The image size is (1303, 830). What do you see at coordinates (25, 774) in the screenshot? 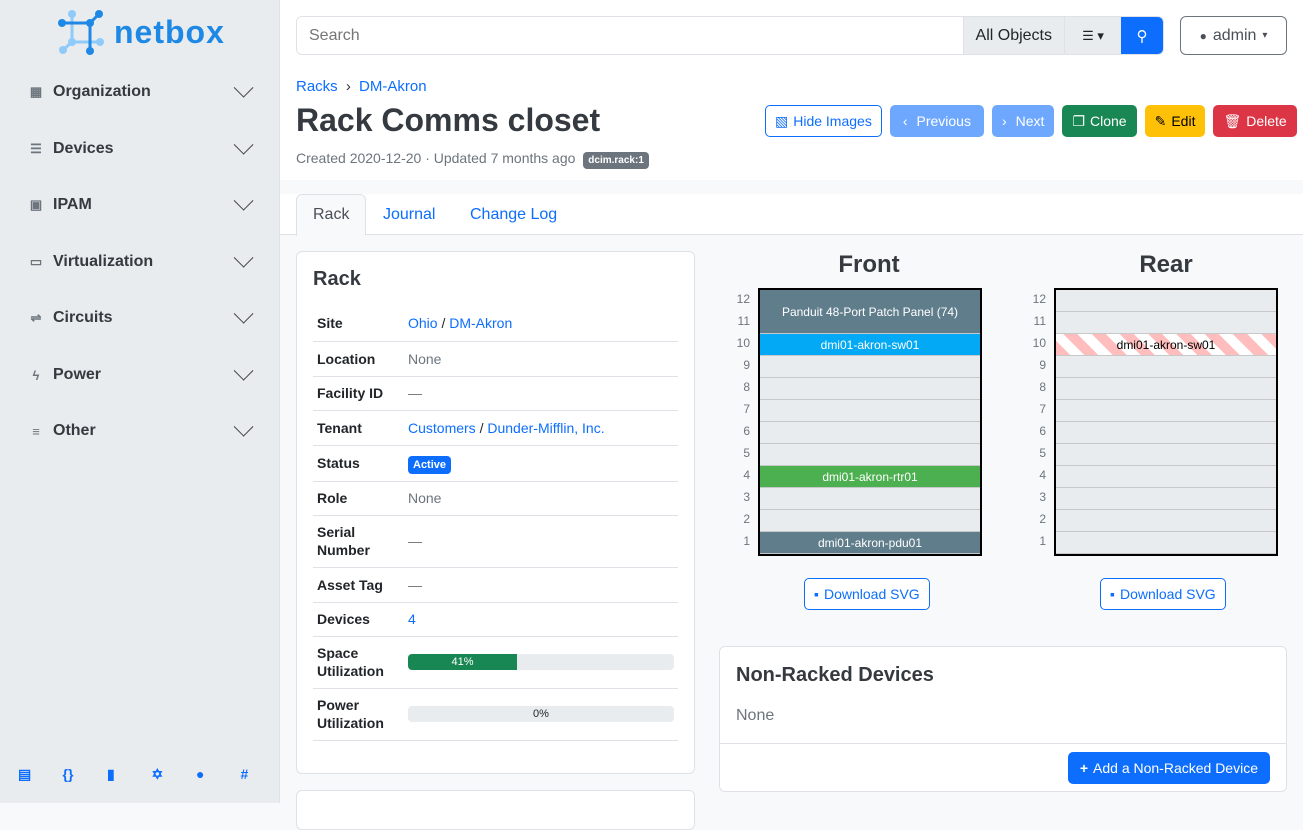
I see `book-icon: ▤` at bounding box center [25, 774].